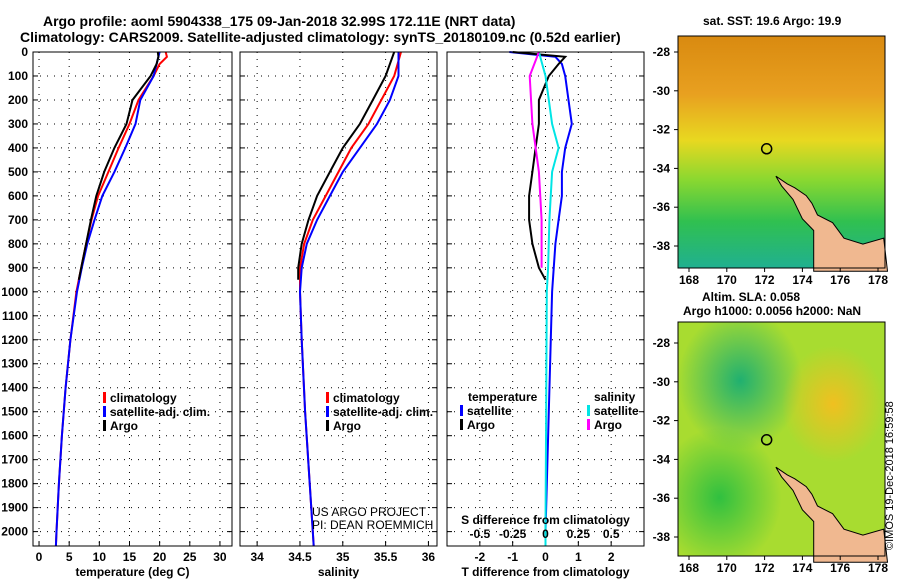 Image resolution: width=900 pixels, height=580 pixels. Describe the element at coordinates (386, 557) in the screenshot. I see `x-tick-label: 35.5` at that location.